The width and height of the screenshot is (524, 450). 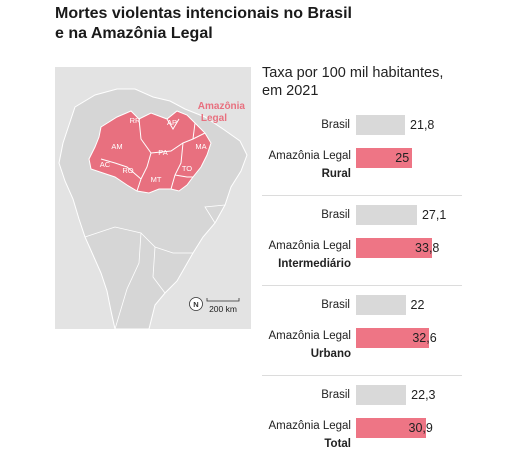 I want to click on bar-amazonia-urbano, so click(x=393, y=338).